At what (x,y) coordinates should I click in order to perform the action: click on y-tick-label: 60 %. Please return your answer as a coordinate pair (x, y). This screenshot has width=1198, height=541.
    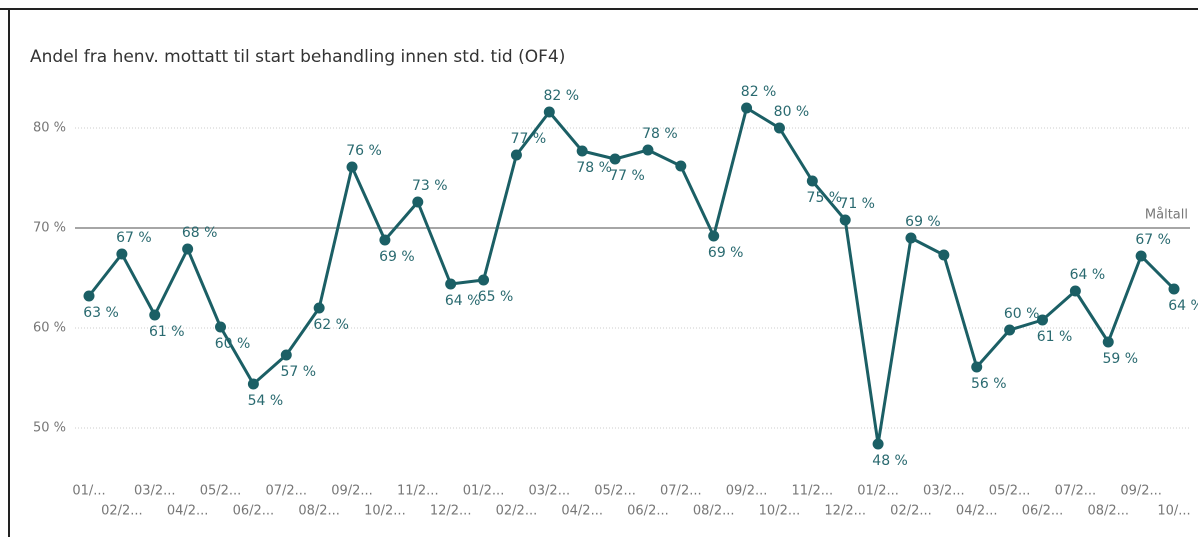
    Looking at the image, I should click on (49, 328).